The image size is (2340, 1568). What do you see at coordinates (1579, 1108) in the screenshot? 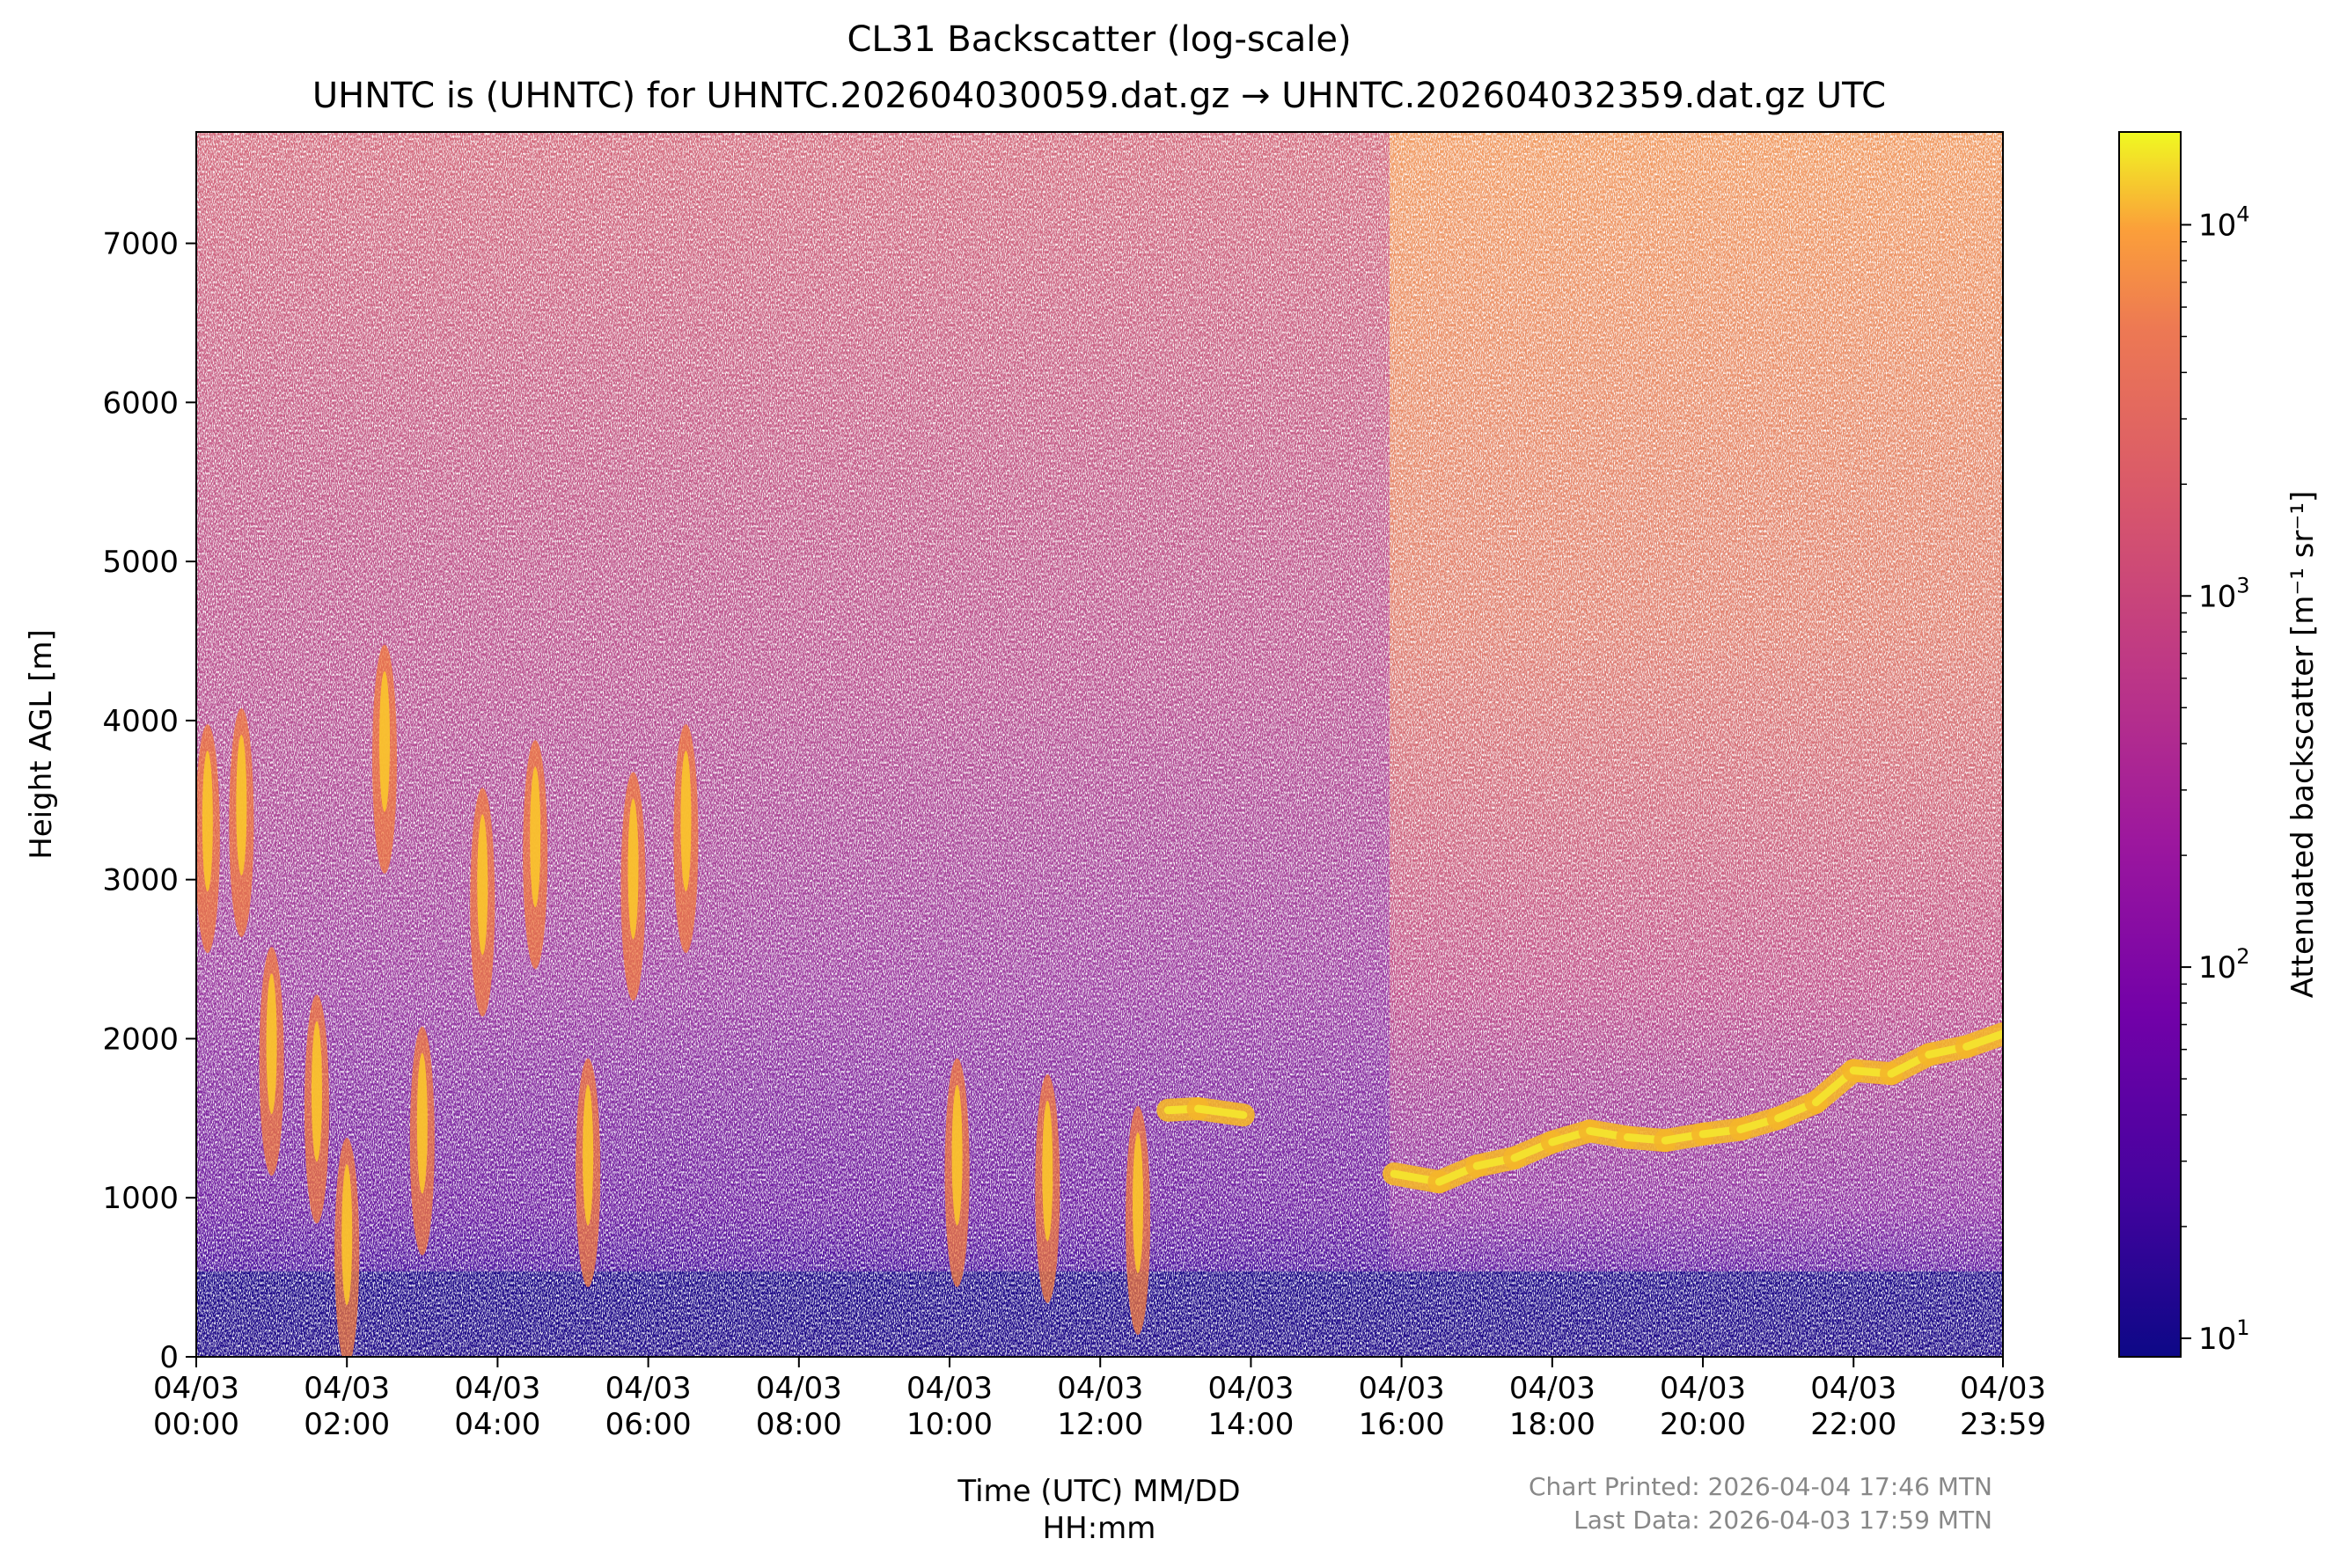
I see `cloud-layer-echoes` at bounding box center [1579, 1108].